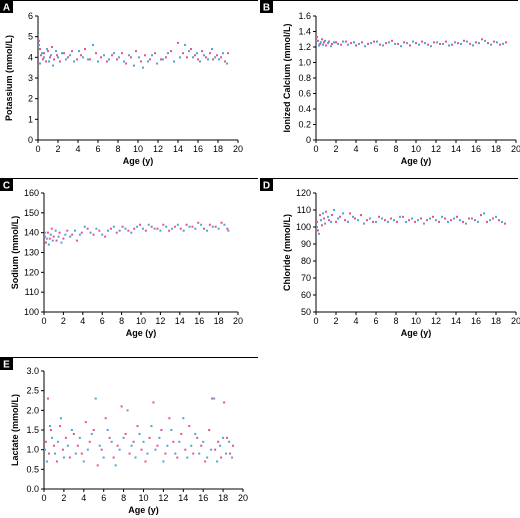  Describe the element at coordinates (123, 498) in the screenshot. I see `x-tick-label: 8` at that location.